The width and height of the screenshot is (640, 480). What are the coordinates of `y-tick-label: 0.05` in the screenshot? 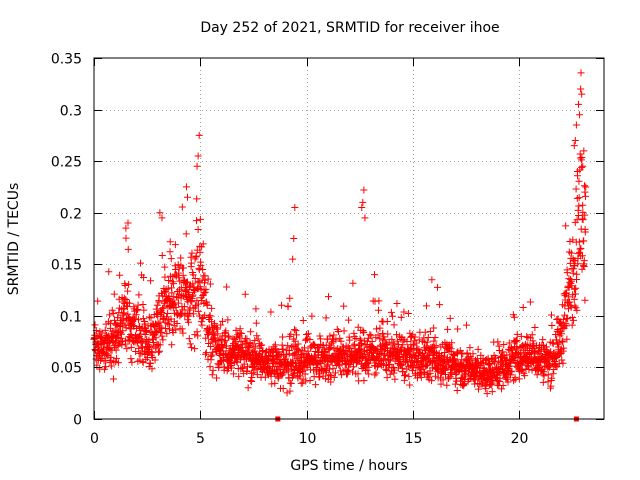 It's located at (66, 369).